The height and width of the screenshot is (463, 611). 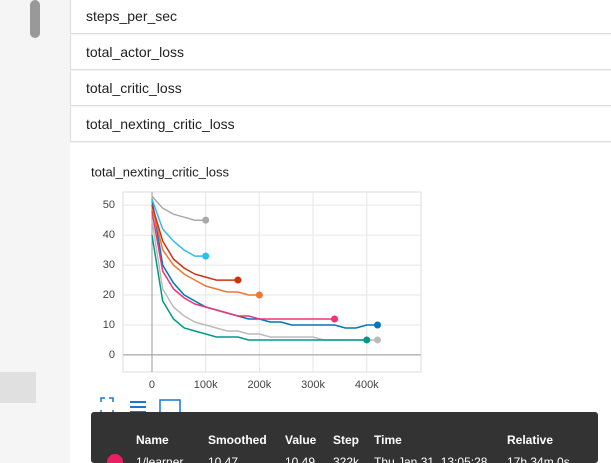 What do you see at coordinates (340, 17) in the screenshot?
I see `tag-row: steps_per_sec` at bounding box center [340, 17].